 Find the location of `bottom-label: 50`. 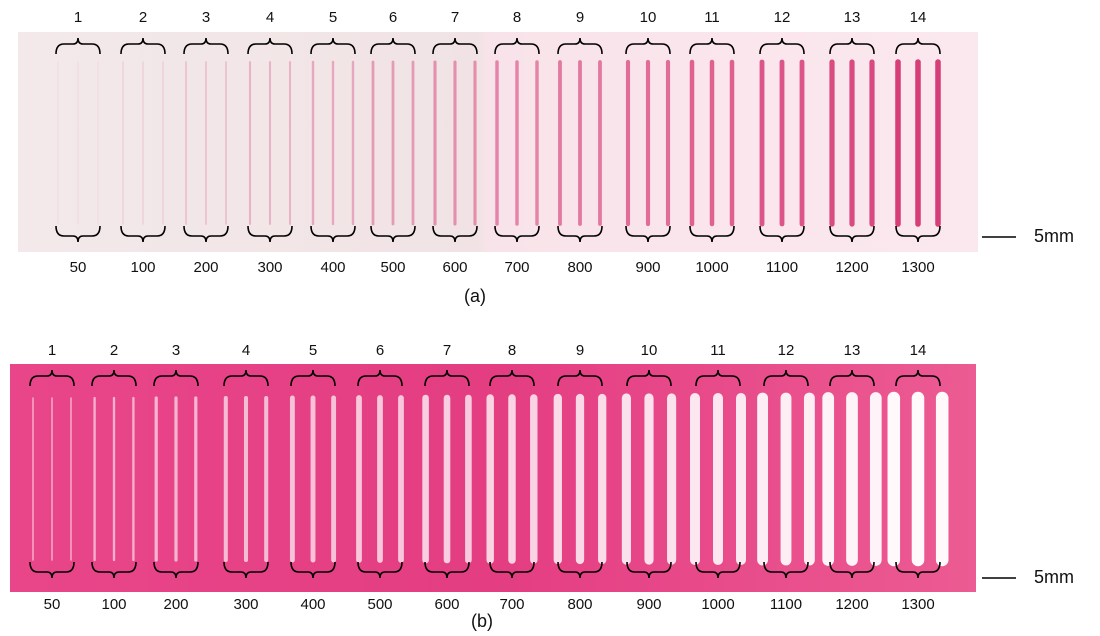

bottom-label: 50 is located at coordinates (78, 267).